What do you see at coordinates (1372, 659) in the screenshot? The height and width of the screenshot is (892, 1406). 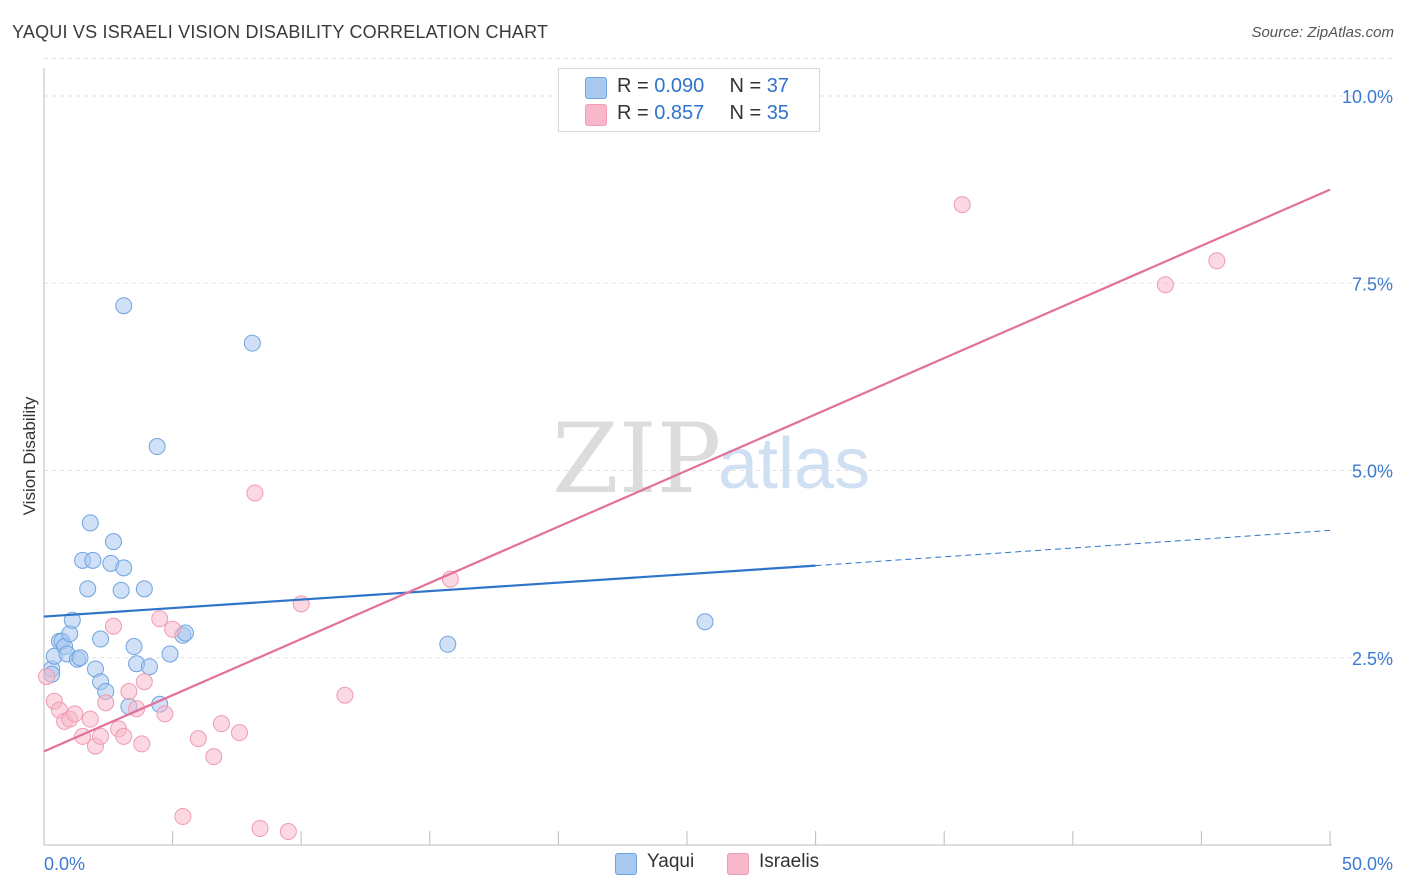 I see `y-tick-label: 2.5%` at bounding box center [1372, 659].